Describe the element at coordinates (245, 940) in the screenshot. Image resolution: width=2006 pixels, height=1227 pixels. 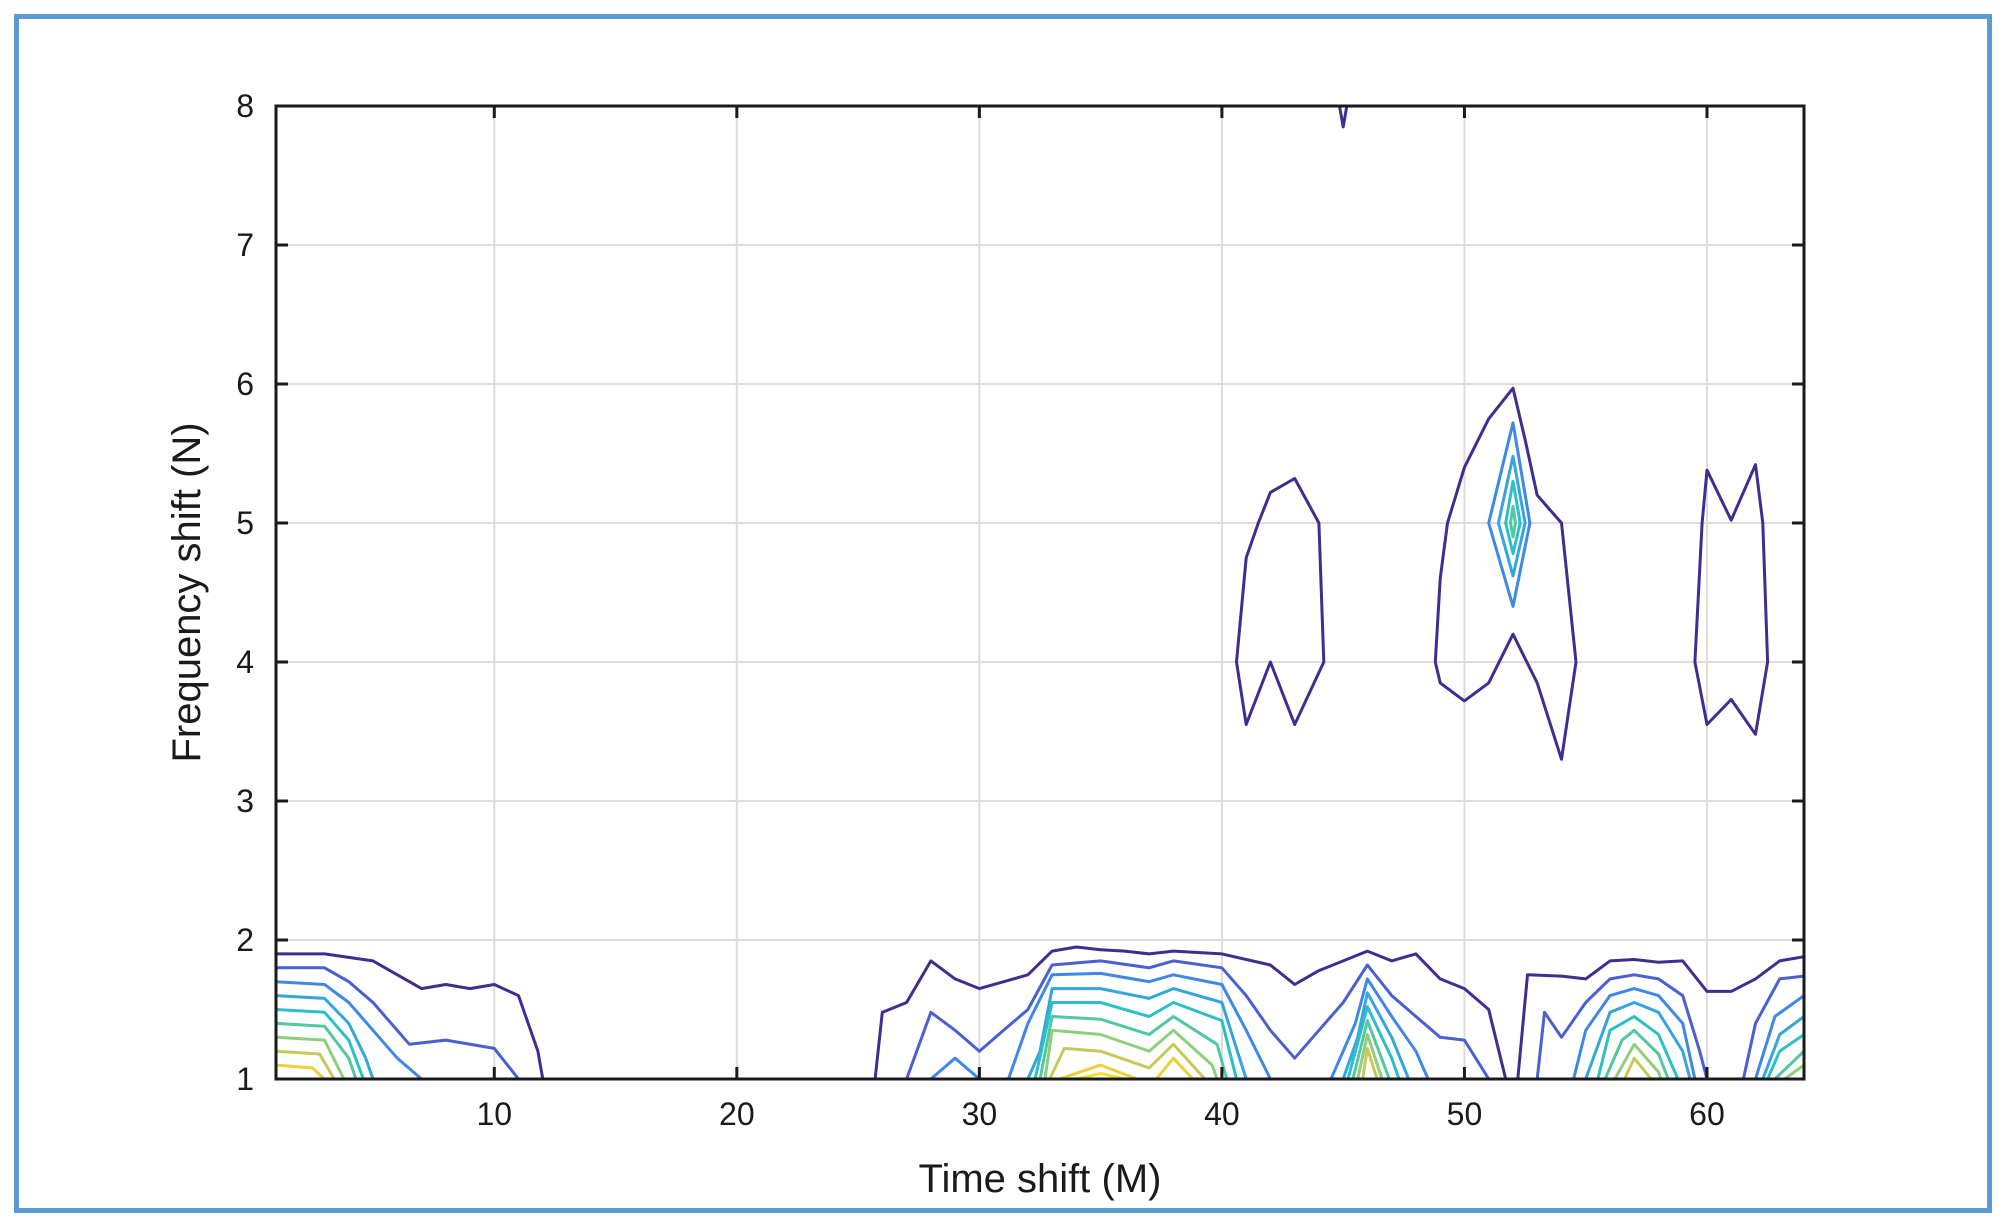
I see `y-tick-label: 2` at that location.